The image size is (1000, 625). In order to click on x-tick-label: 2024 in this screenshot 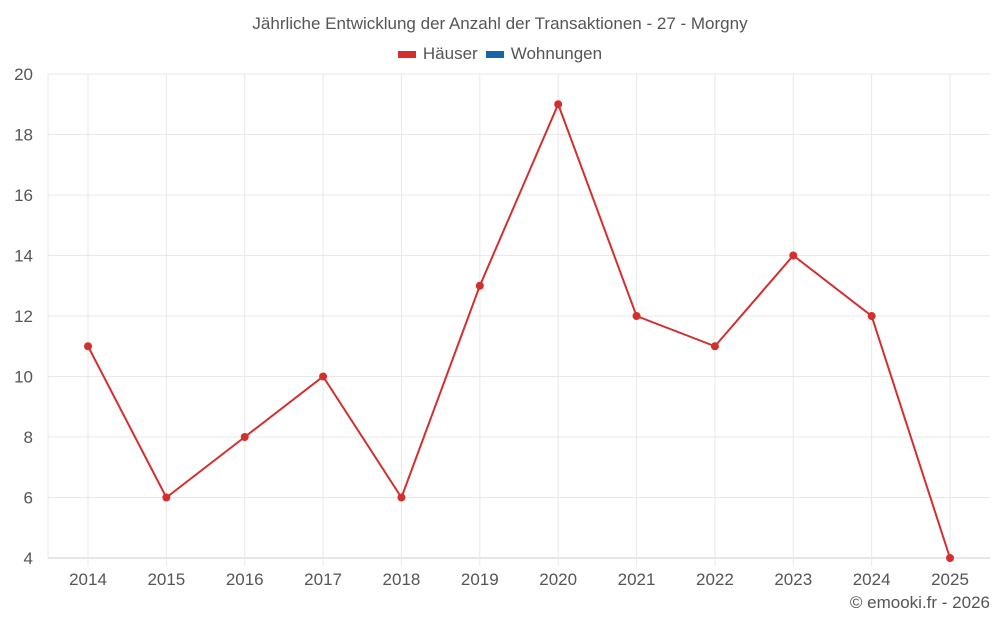, I will do `click(872, 579)`.